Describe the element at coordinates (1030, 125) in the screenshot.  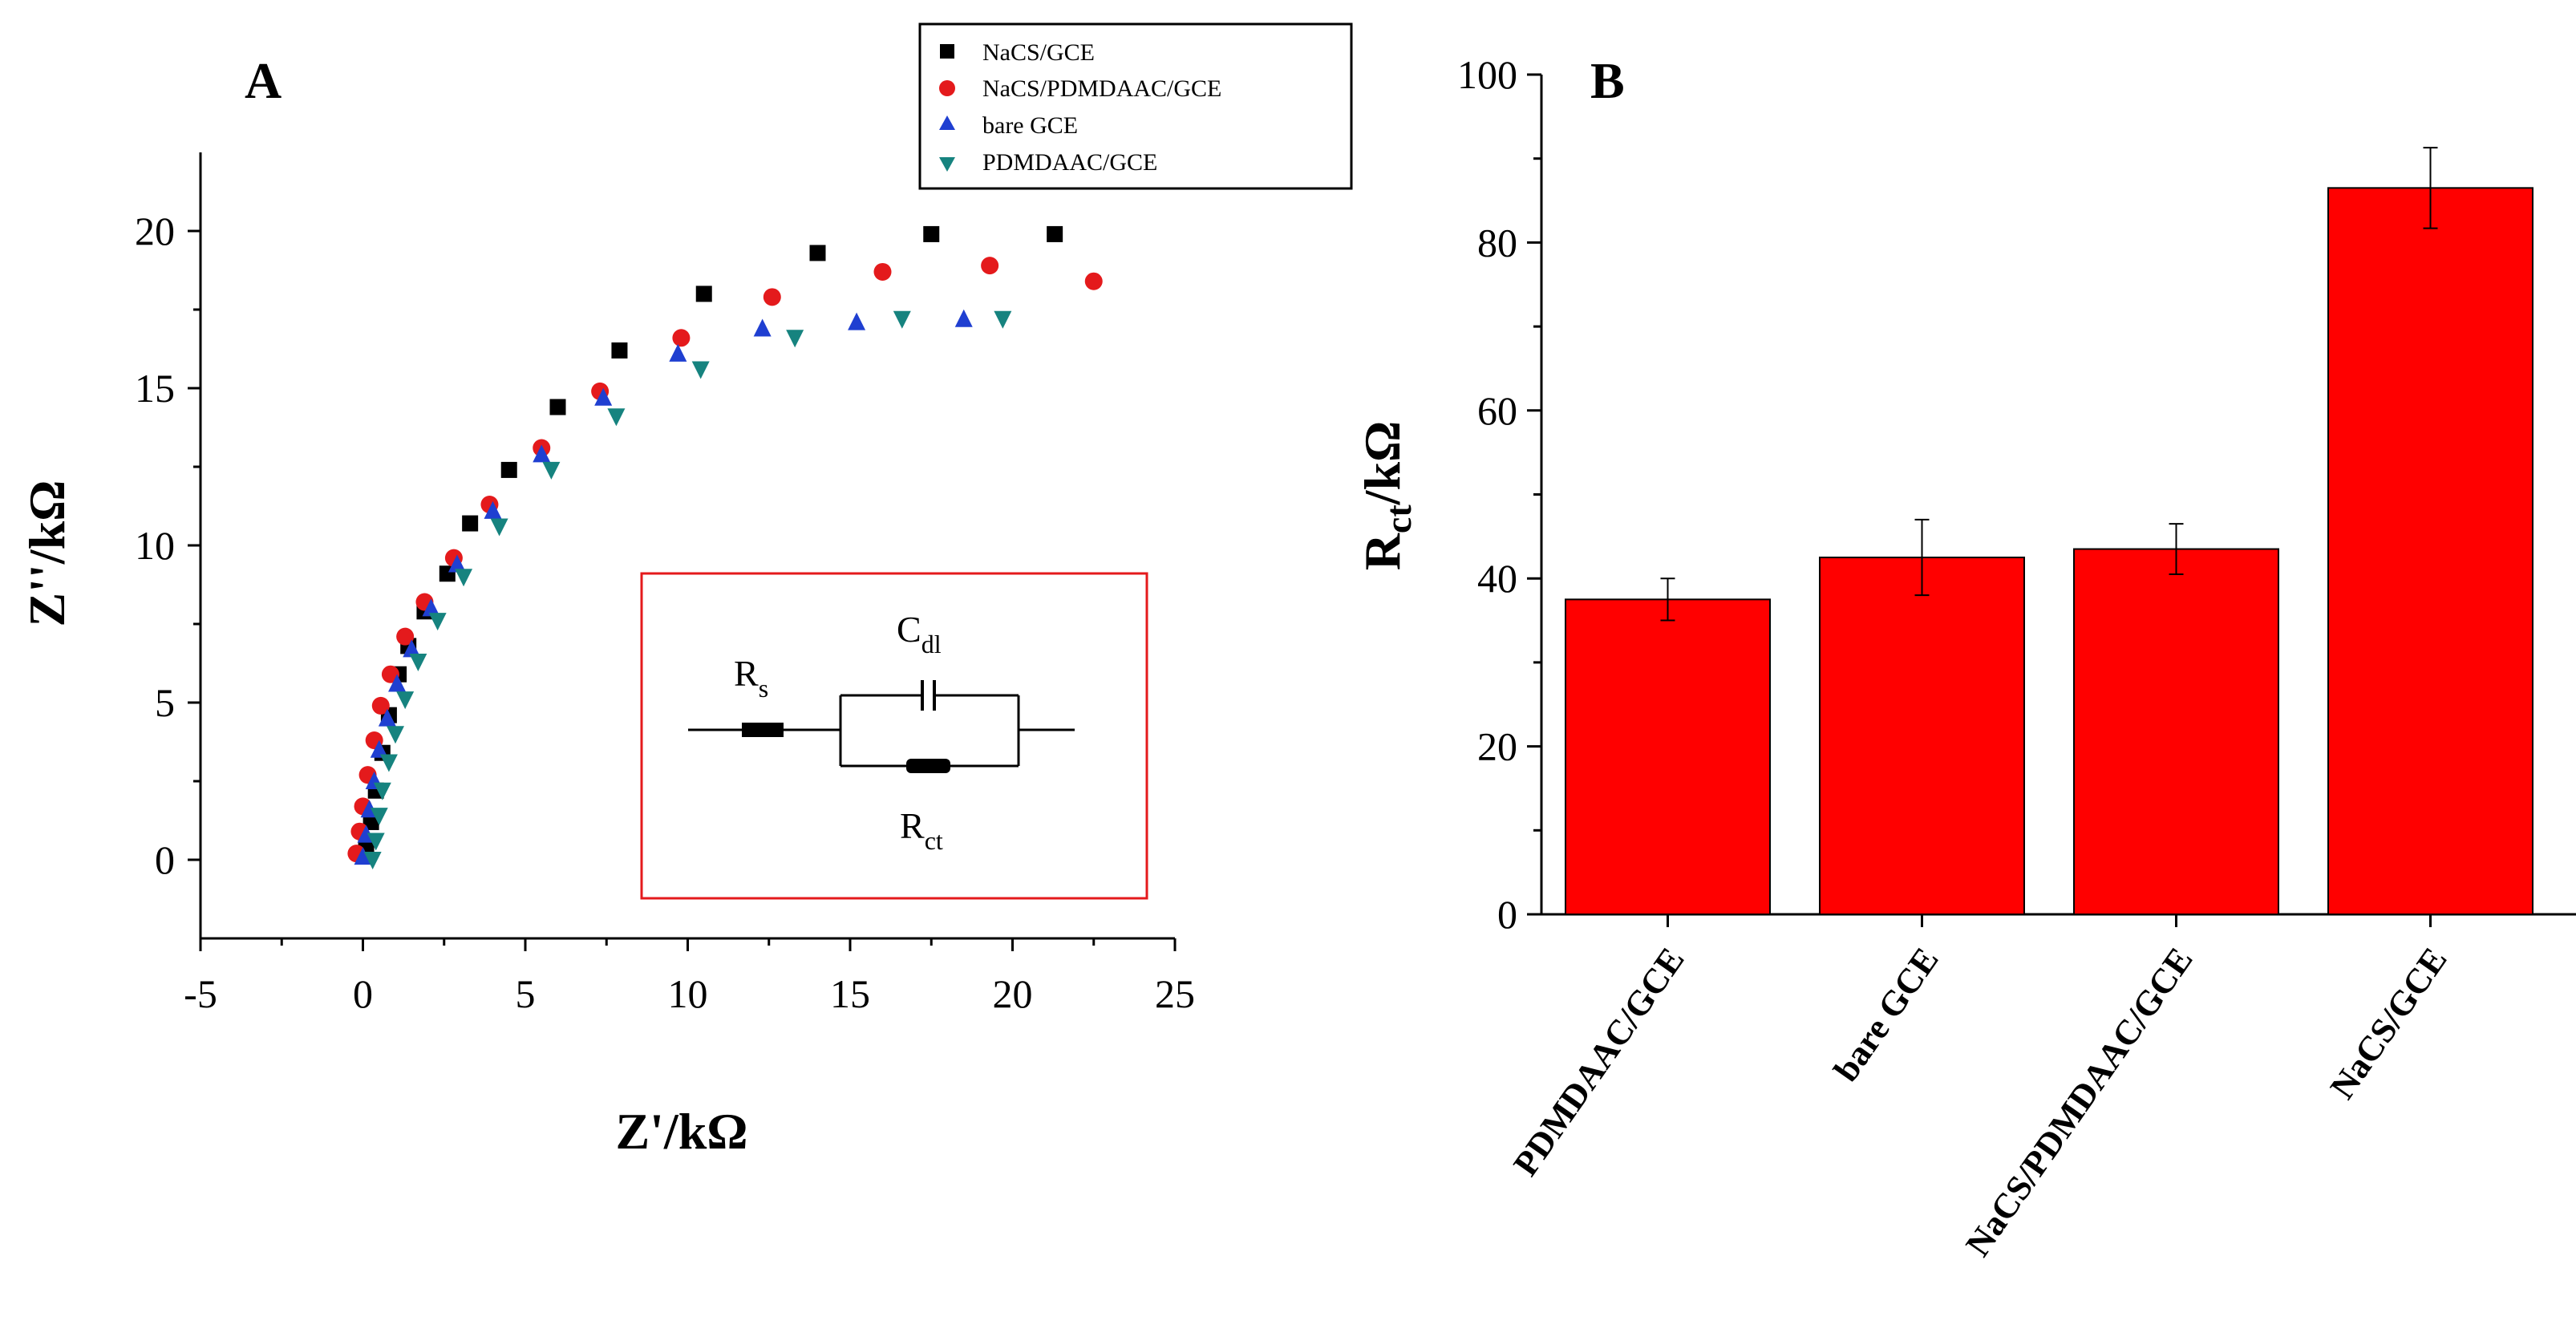
I see `legend-label-bare-gce: bare GCE` at that location.